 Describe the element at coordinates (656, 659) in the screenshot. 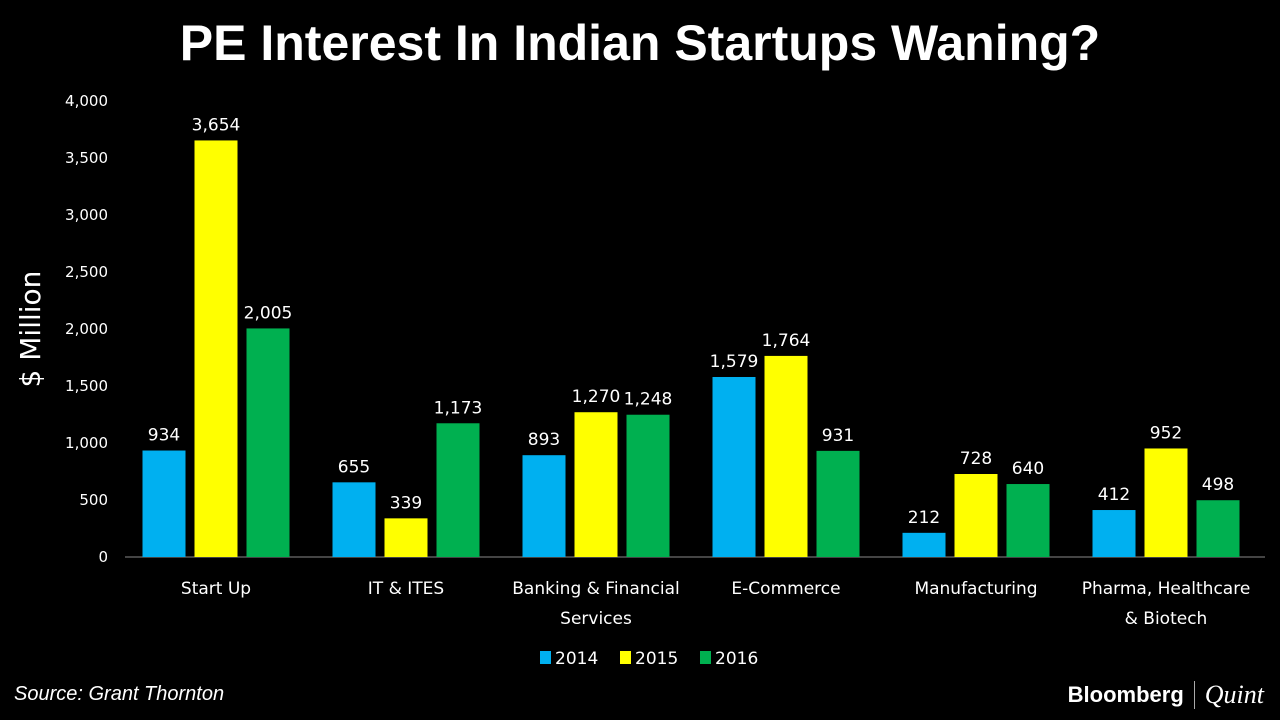

I see `legend-label: 2015` at that location.